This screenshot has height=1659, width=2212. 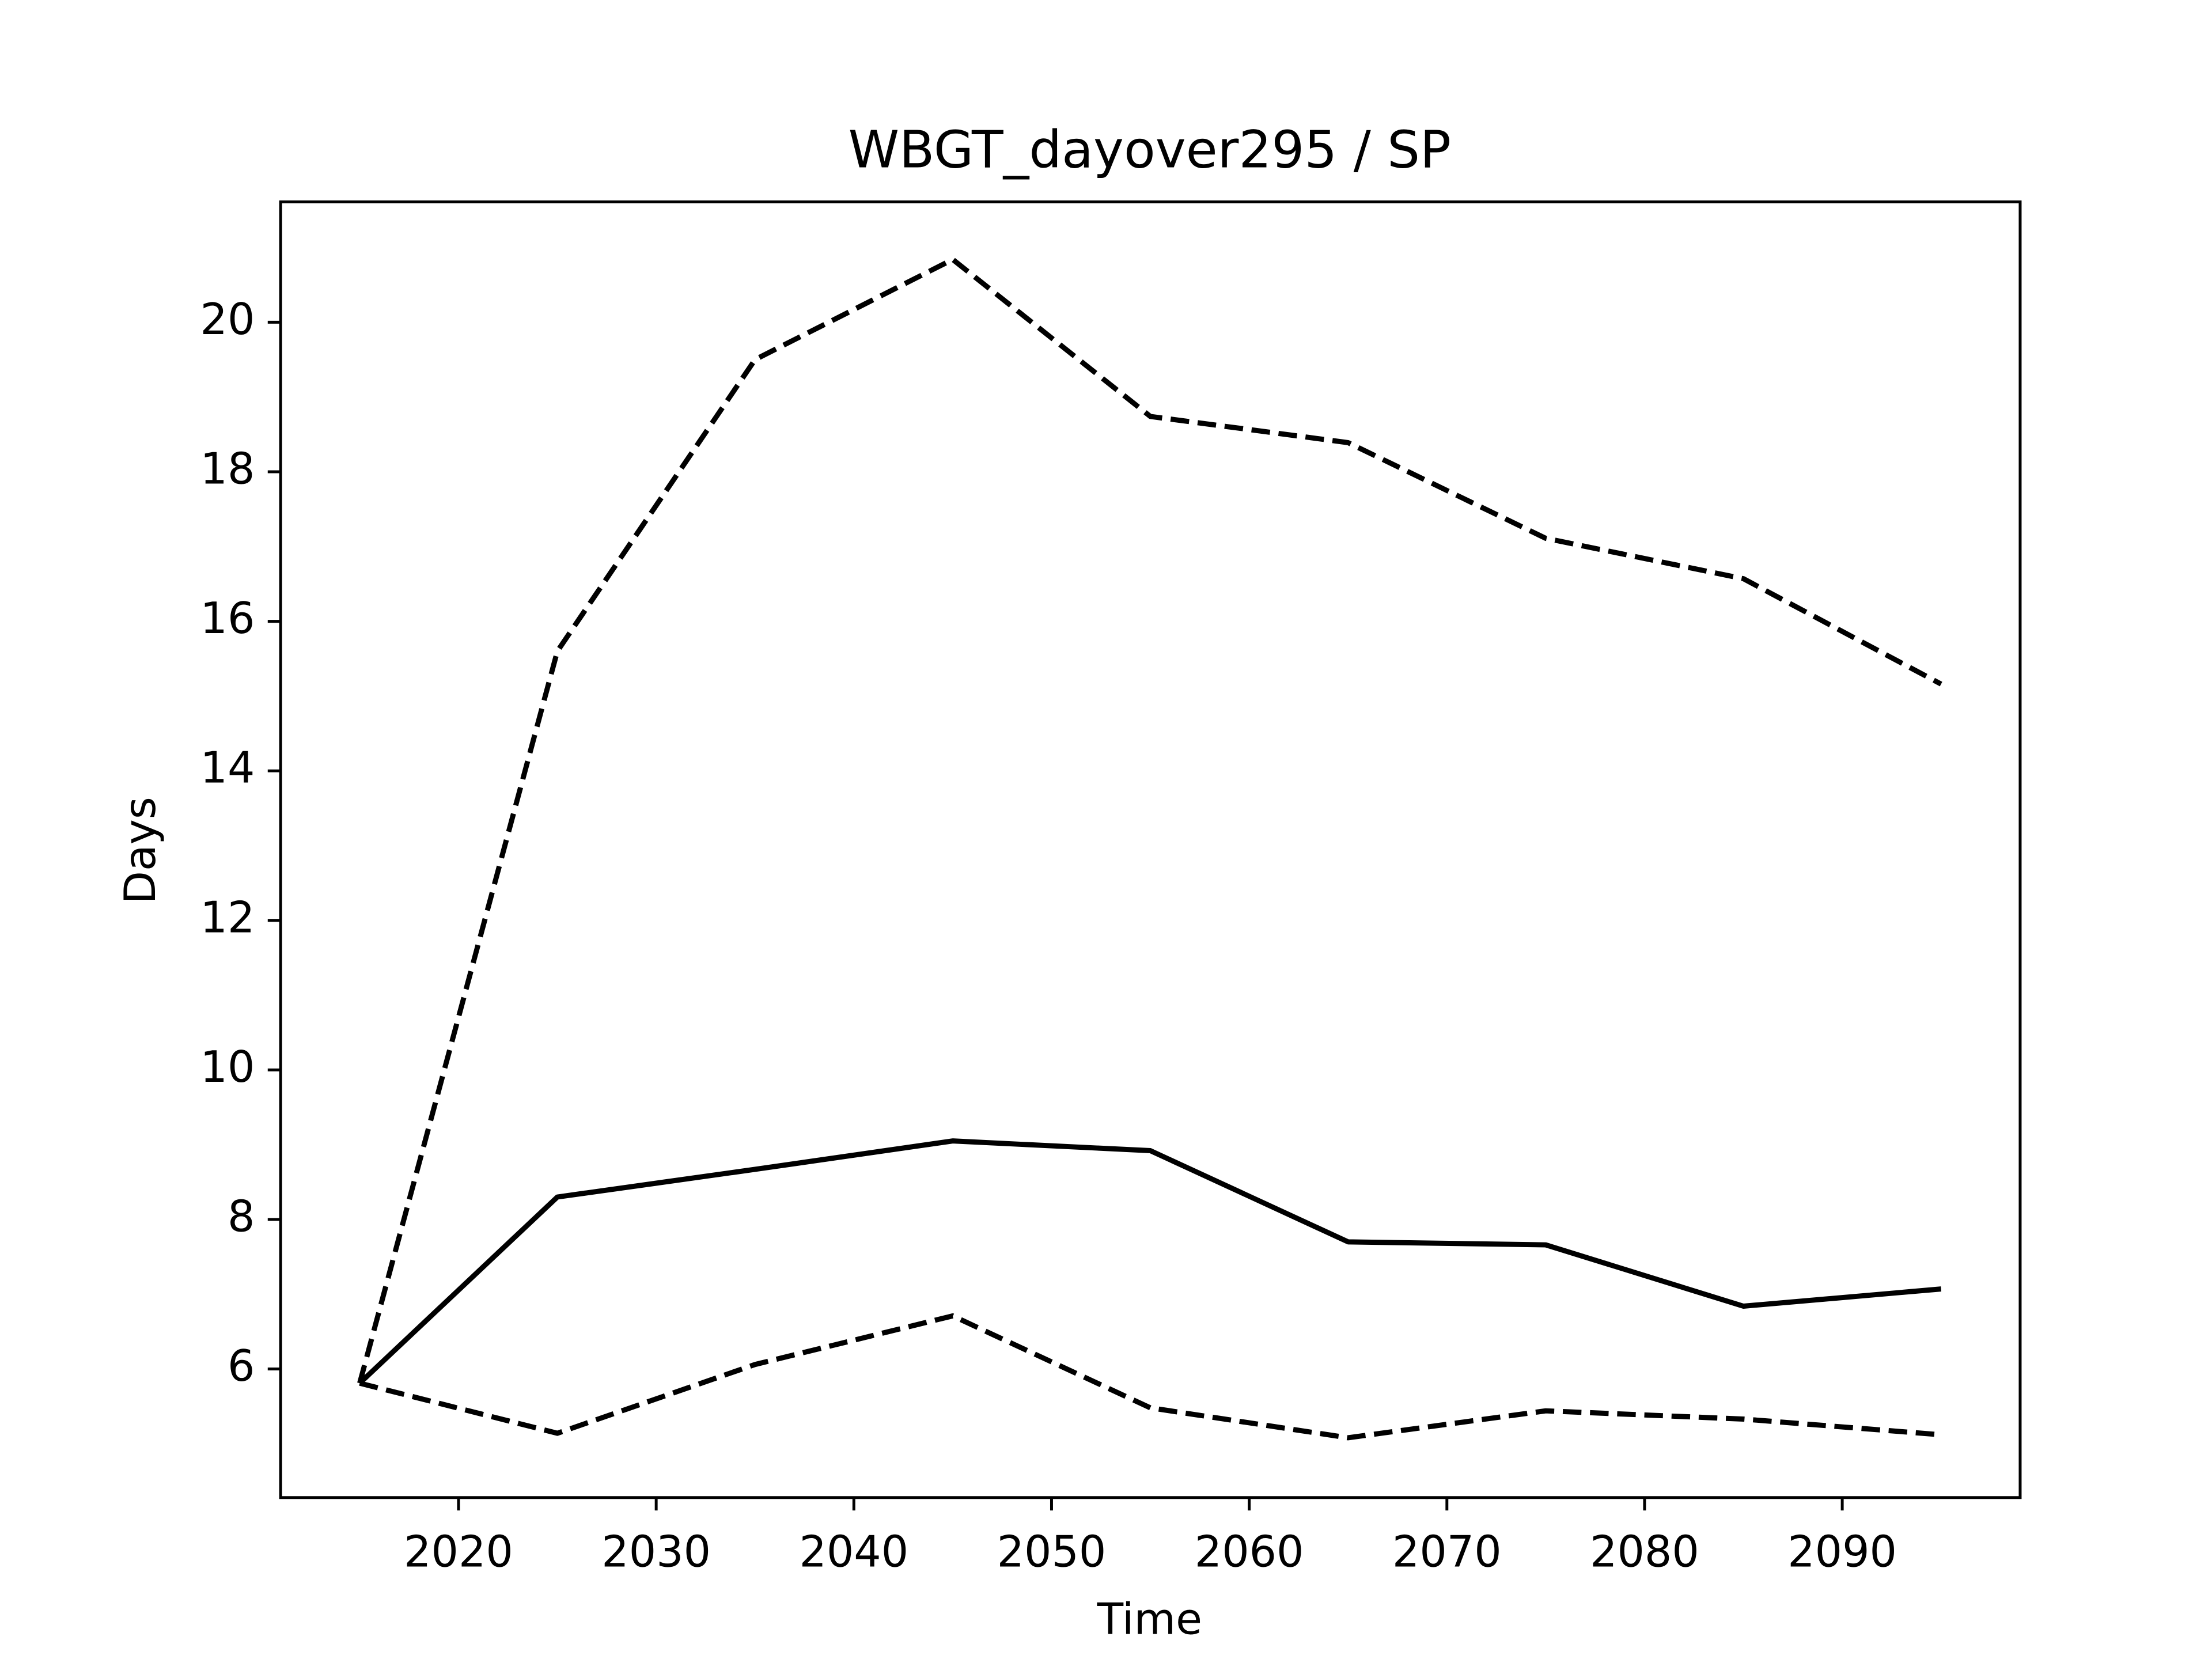 What do you see at coordinates (140, 850) in the screenshot?
I see `y-axis-label: Days` at bounding box center [140, 850].